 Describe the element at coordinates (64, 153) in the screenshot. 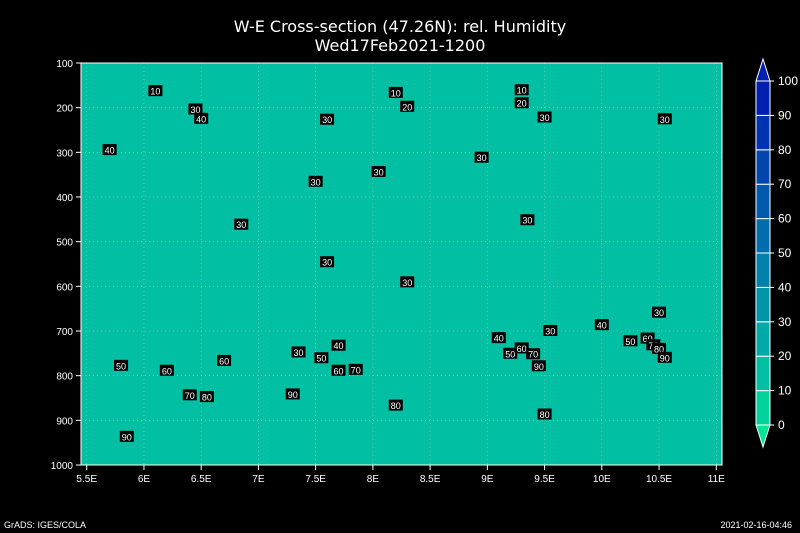

I see `y-tick-label: 300` at that location.